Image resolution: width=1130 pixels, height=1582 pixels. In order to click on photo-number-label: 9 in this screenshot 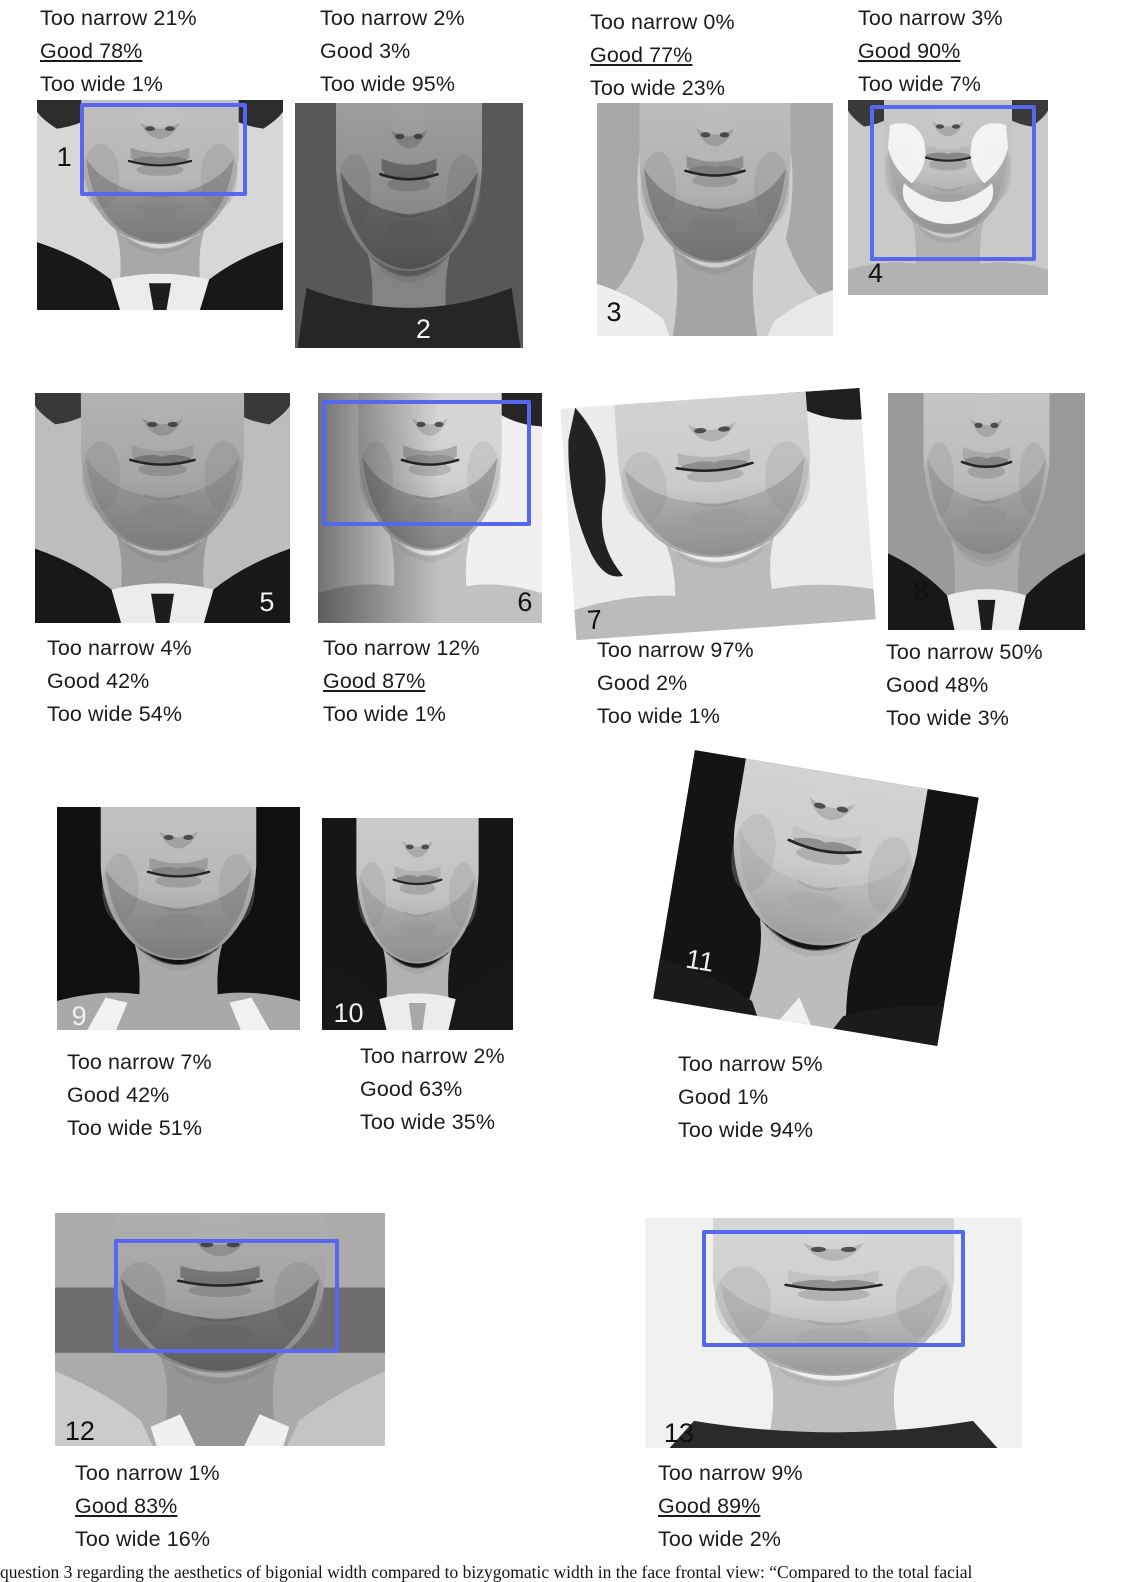, I will do `click(79, 1015)`.